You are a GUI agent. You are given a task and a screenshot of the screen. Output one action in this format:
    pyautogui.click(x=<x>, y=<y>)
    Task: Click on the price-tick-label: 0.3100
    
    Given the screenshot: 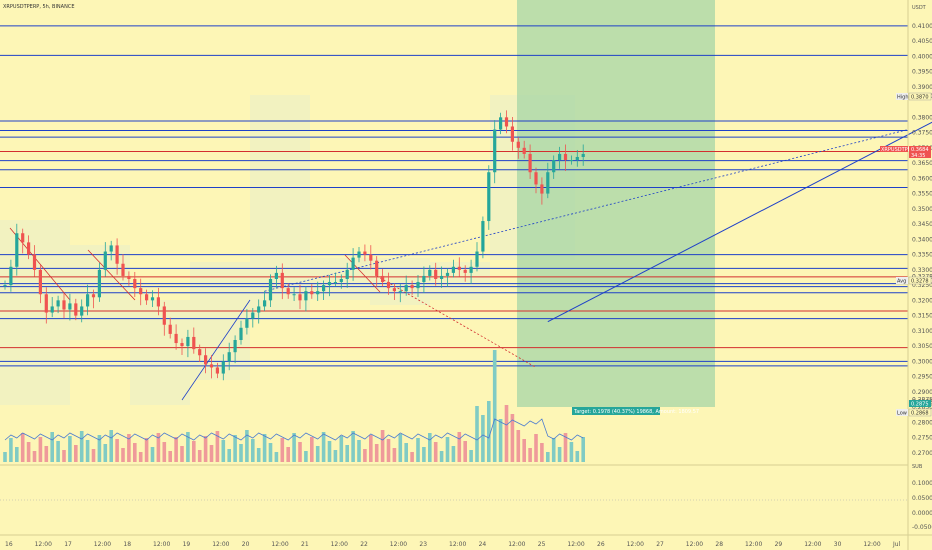 What is the action you would take?
    pyautogui.click(x=922, y=331)
    